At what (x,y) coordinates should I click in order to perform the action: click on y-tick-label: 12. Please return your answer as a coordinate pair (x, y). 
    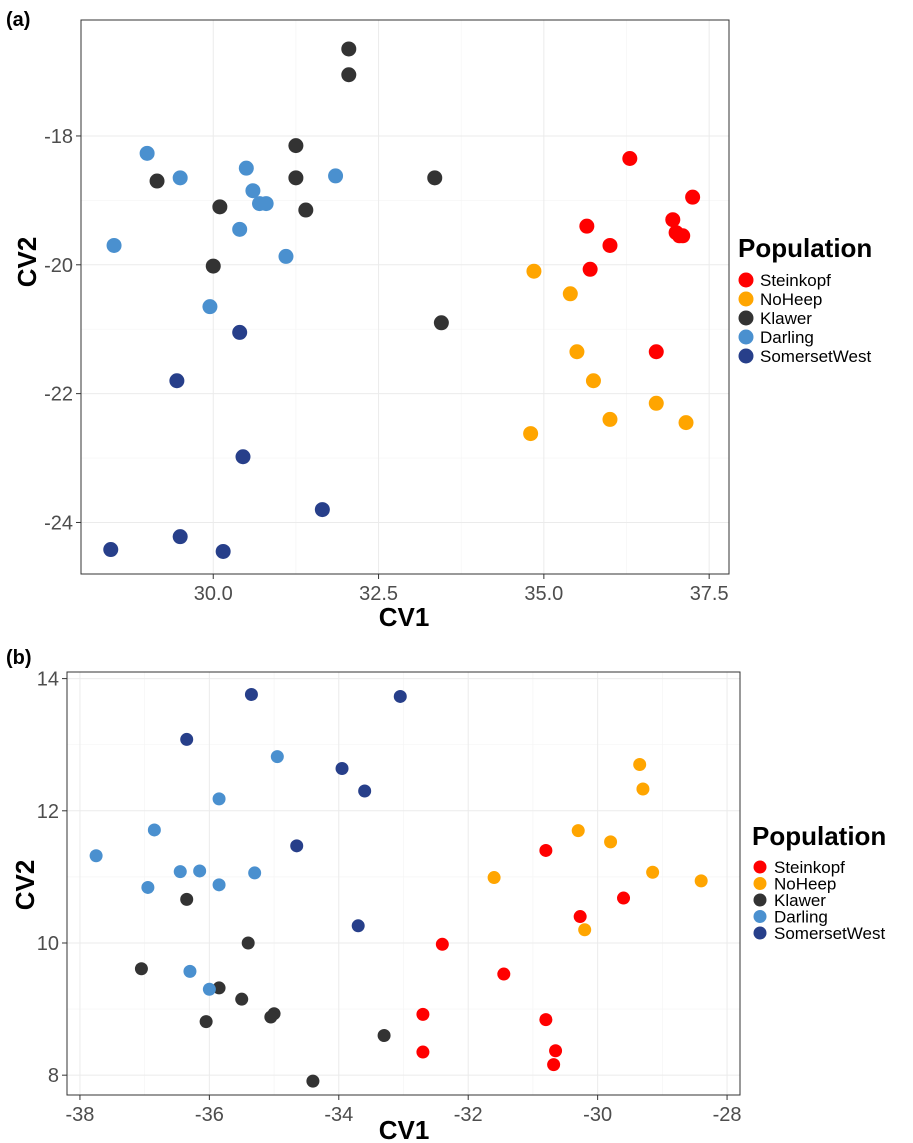
    Looking at the image, I should click on (48, 812).